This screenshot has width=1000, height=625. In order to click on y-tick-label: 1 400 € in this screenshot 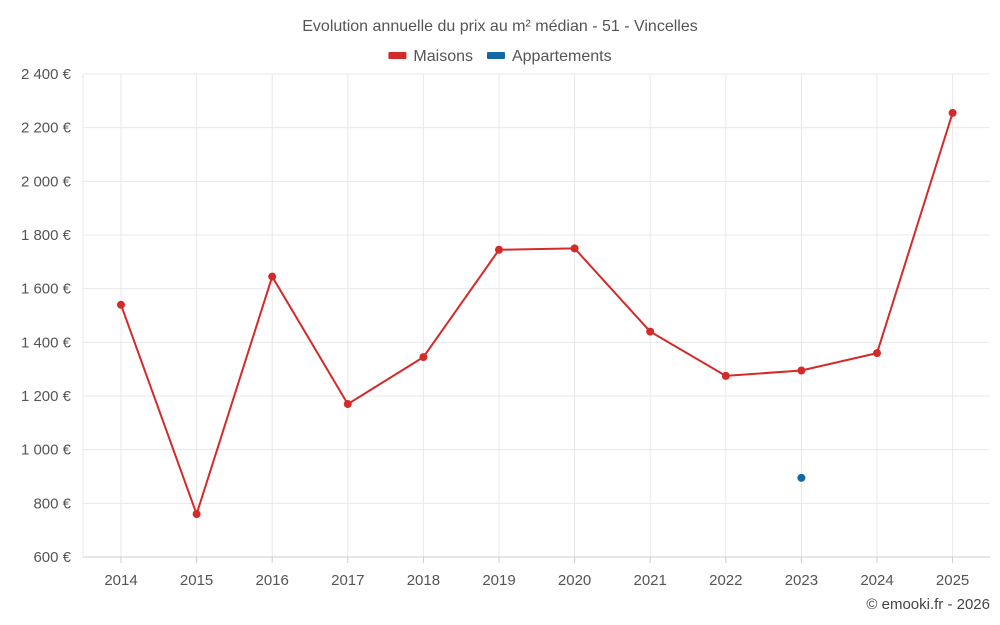, I will do `click(46, 342)`.